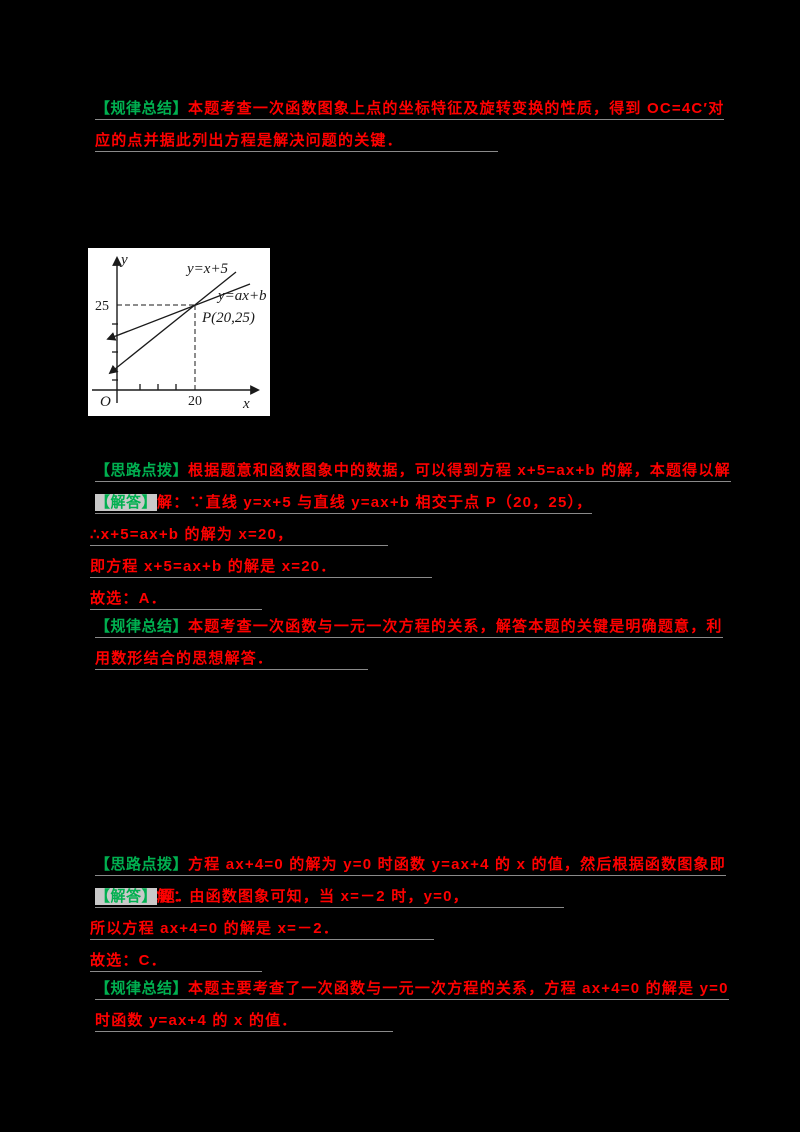 Image resolution: width=800 pixels, height=1132 pixels. What do you see at coordinates (142, 626) in the screenshot?
I see `summary-1-label: 【规律总结】` at bounding box center [142, 626].